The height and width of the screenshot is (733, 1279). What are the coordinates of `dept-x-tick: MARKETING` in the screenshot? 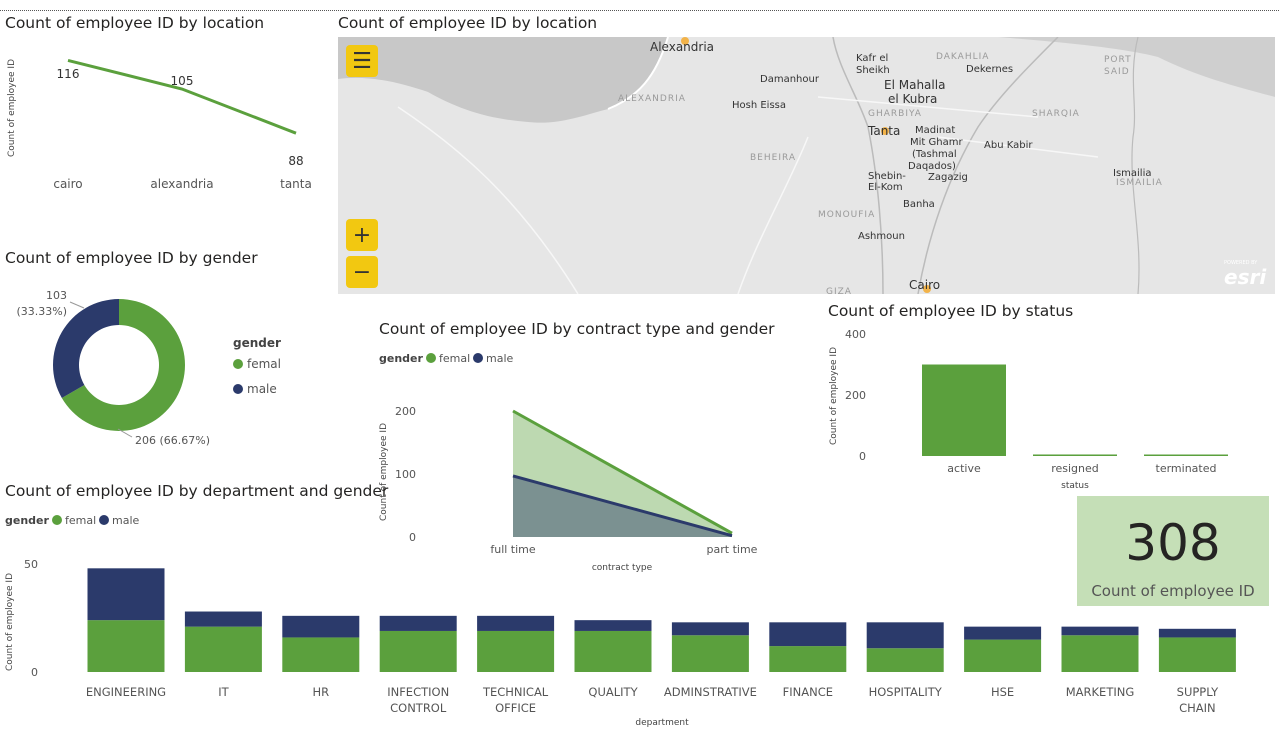 It's located at (1100, 692).